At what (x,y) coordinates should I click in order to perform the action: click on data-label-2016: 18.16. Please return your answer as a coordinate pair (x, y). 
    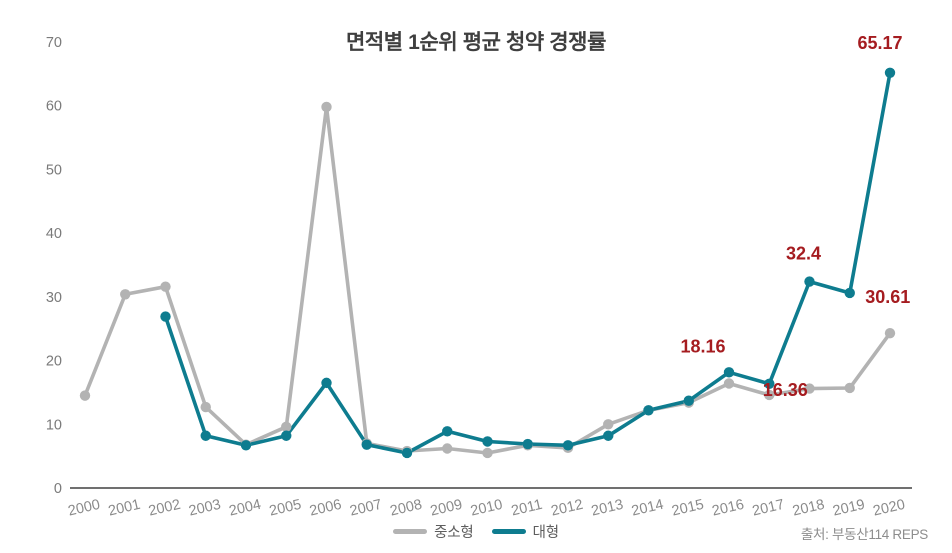
    Looking at the image, I should click on (702, 346).